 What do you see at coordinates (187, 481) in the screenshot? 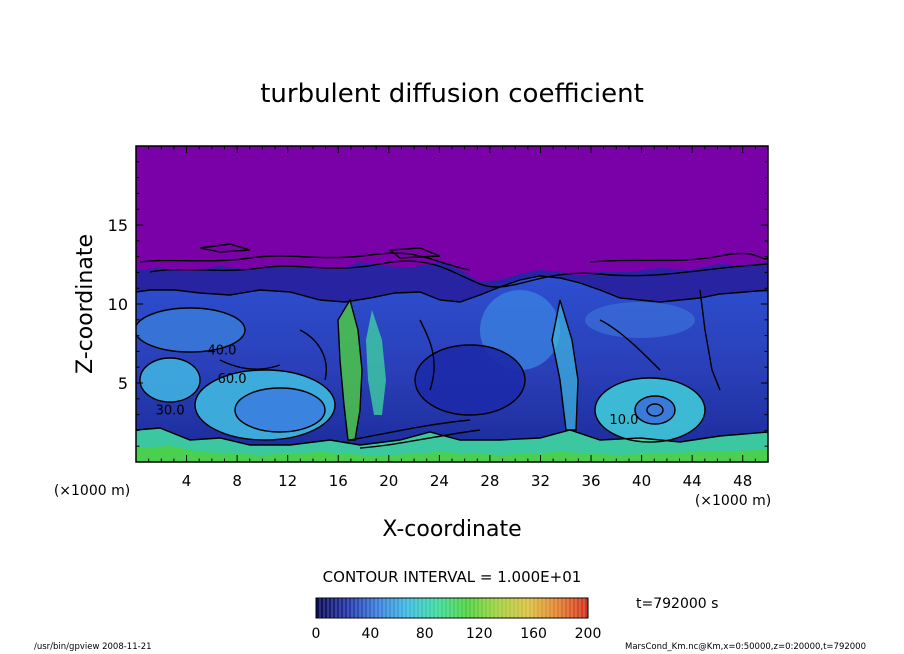
I see `x-tick-label: 4` at bounding box center [187, 481].